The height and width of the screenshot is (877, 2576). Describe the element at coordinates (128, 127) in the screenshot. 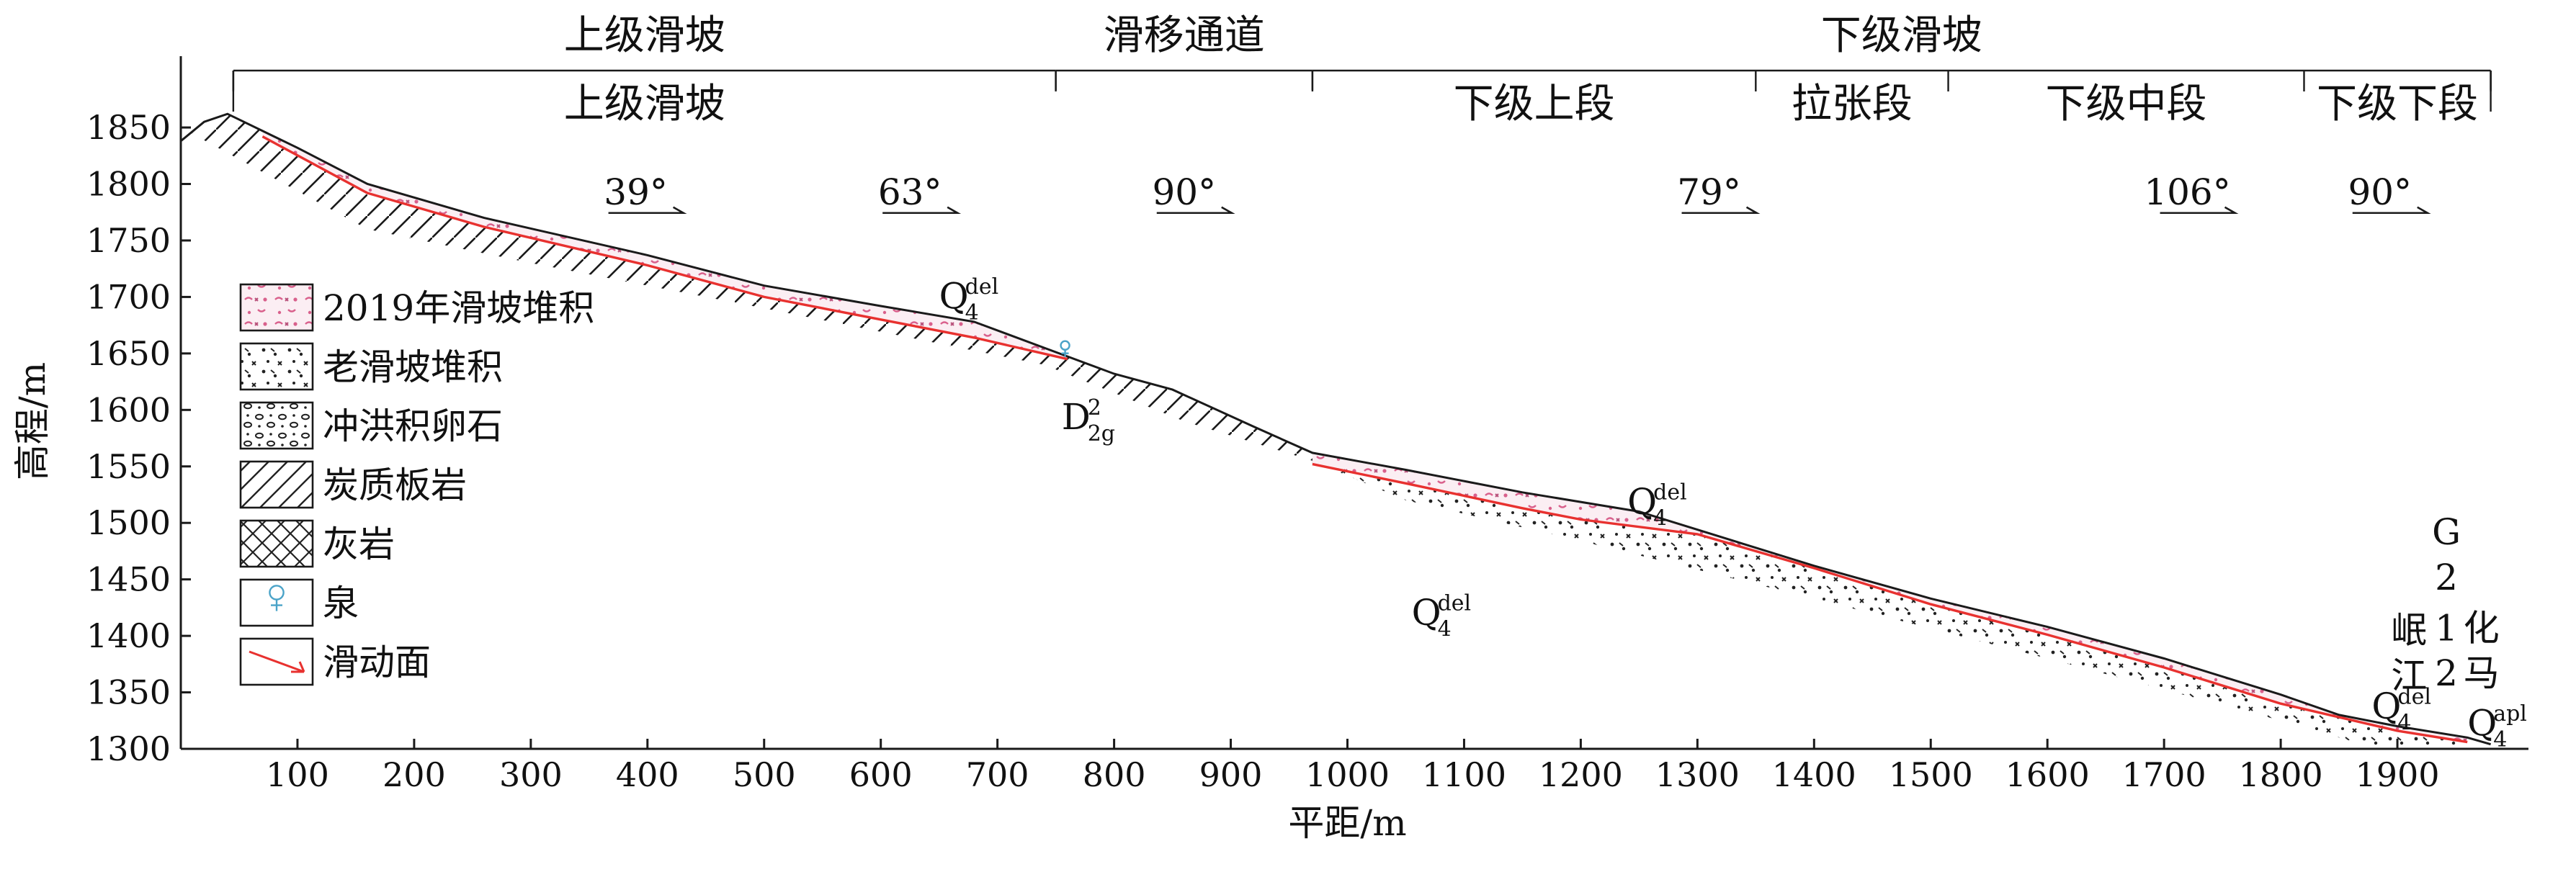

I see `y-tick-label: 1850` at that location.